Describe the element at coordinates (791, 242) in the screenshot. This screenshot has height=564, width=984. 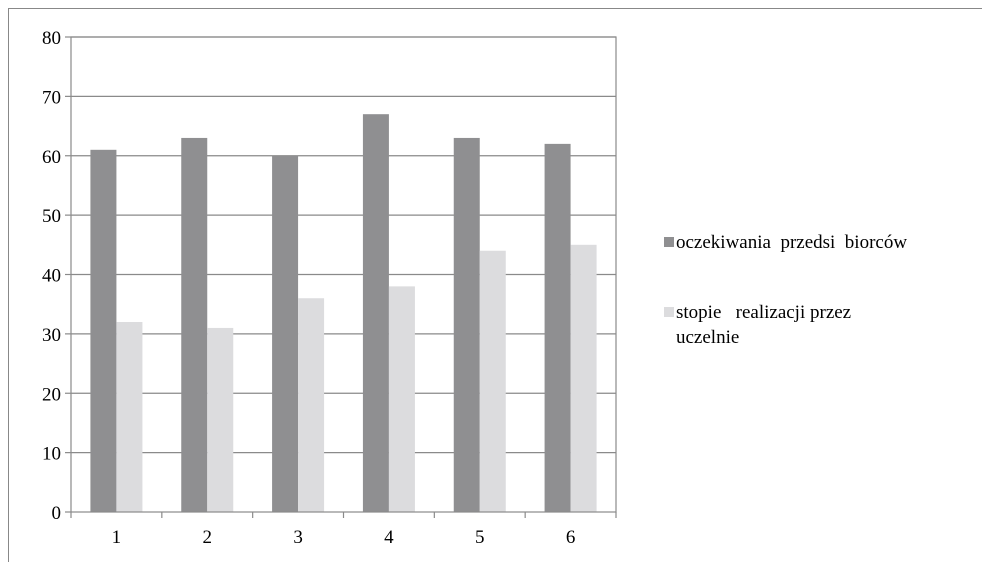
I see `legend-label-series-1: oczekiwania przedsi biorców` at that location.